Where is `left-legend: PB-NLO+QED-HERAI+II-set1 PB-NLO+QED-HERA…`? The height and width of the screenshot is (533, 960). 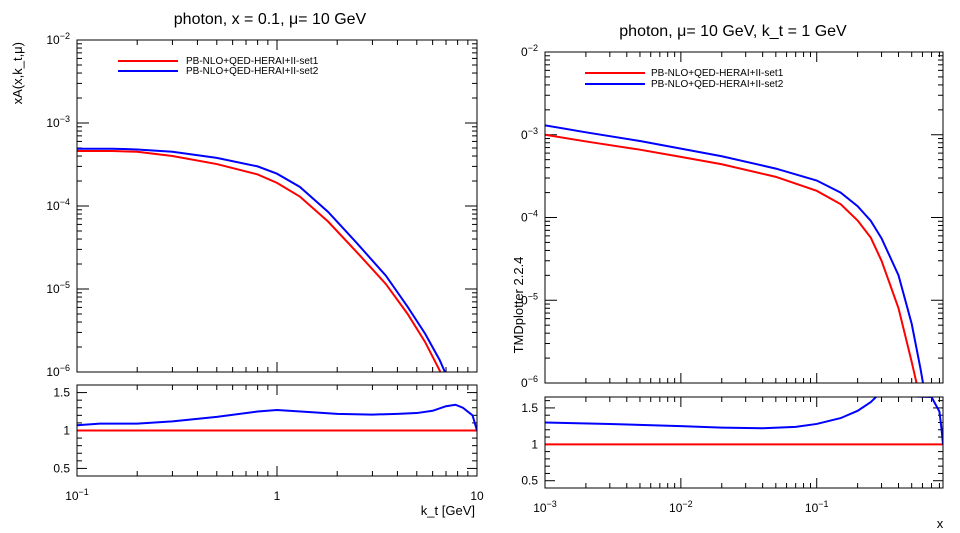
left-legend: PB-NLO+QED-HERAI+II-set1 PB-NLO+QED-HERA… is located at coordinates (218, 66).